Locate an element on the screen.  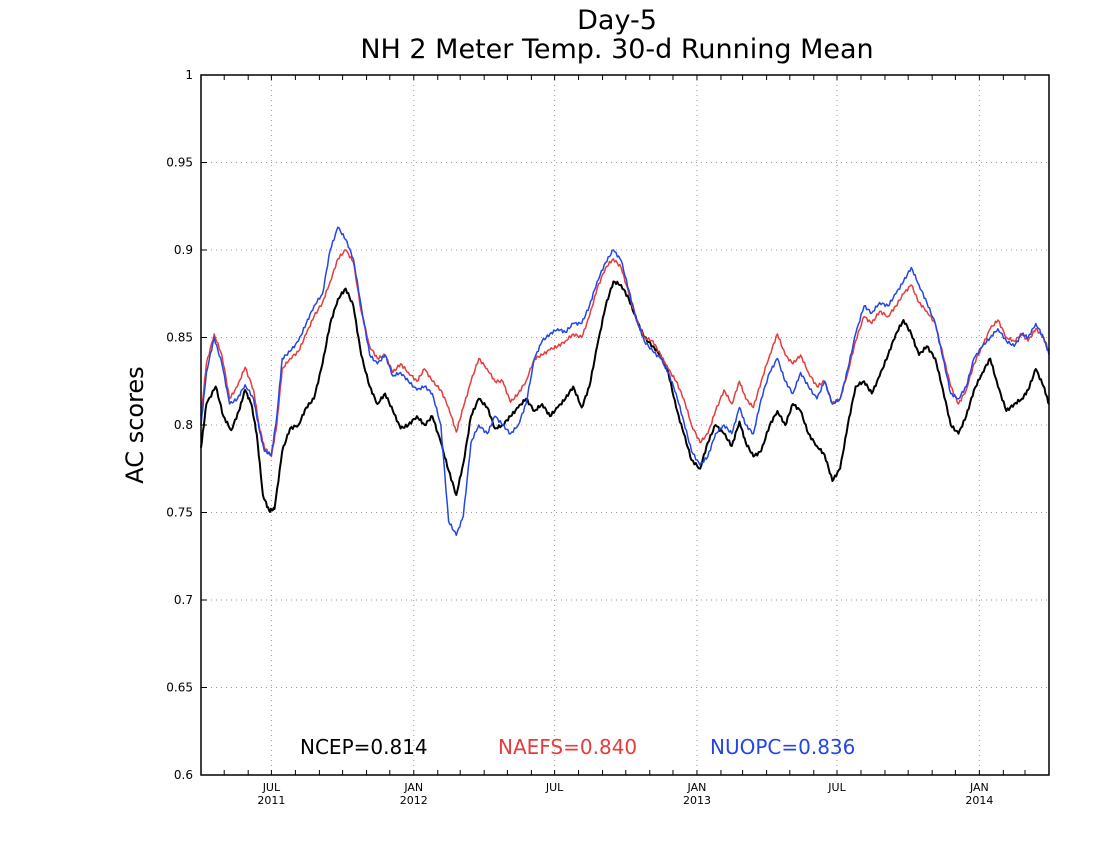
y-tick-label: 1 is located at coordinates (189, 75).